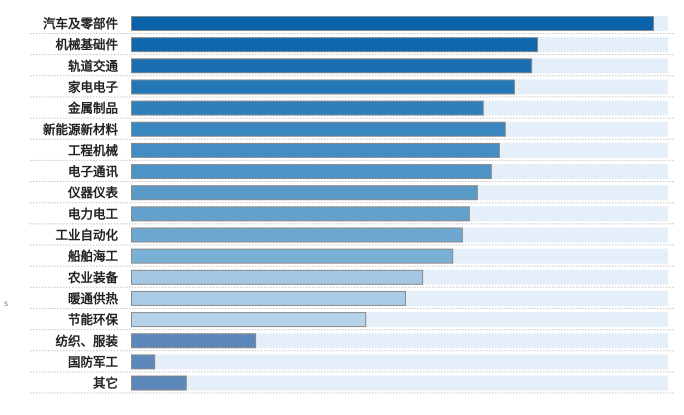  I want to click on category-label: 其它, so click(105, 383).